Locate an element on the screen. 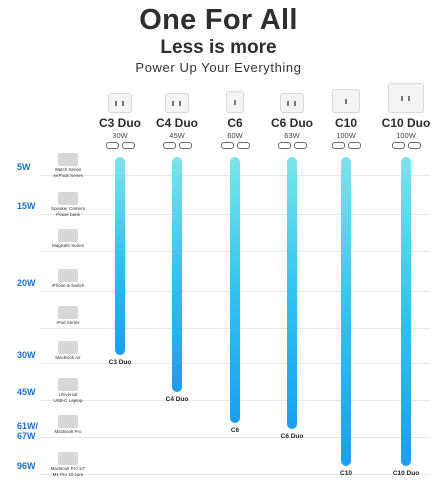 Image resolution: width=437 pixels, height=493 pixels. watt-label: 30W is located at coordinates (26, 355).